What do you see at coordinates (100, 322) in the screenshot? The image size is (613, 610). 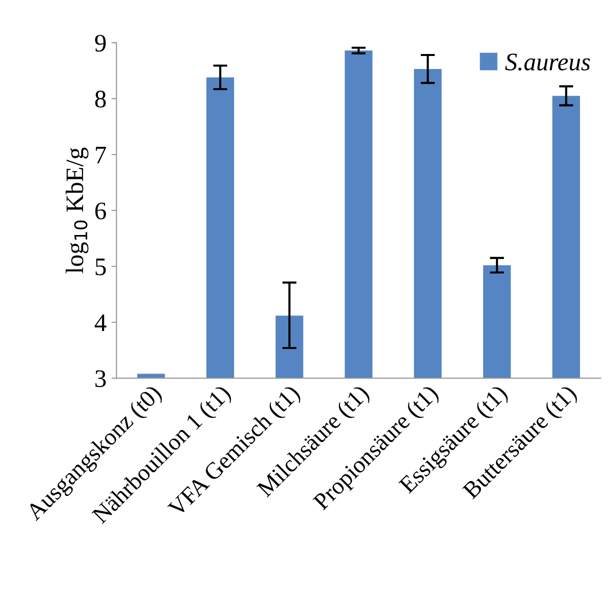 I see `y-tick-label: 4` at bounding box center [100, 322].